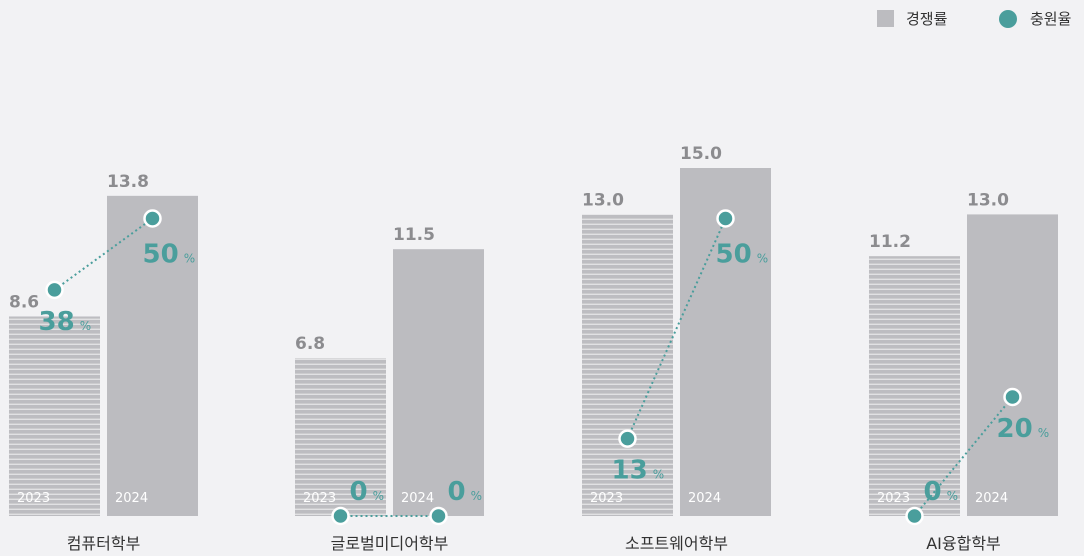  I want to click on legend: 경쟁률 충원율, so click(974, 19).